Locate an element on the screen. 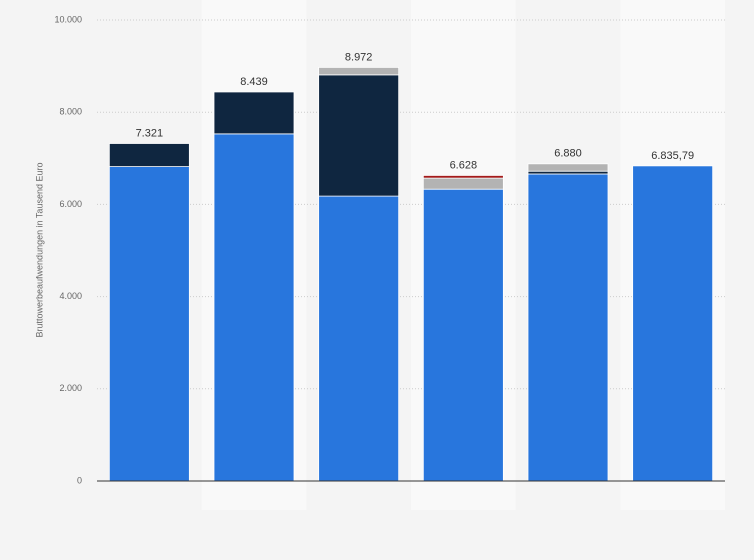 The width and height of the screenshot is (754, 560). total-label: 6.835,79 is located at coordinates (672, 156).